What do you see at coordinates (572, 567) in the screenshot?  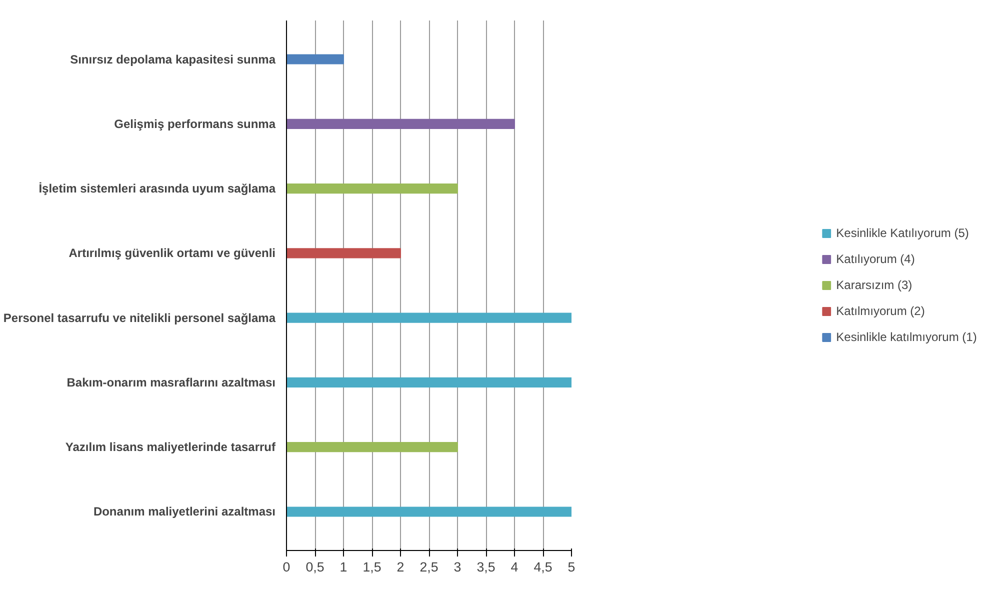 I see `x-tick-label: 5` at bounding box center [572, 567].